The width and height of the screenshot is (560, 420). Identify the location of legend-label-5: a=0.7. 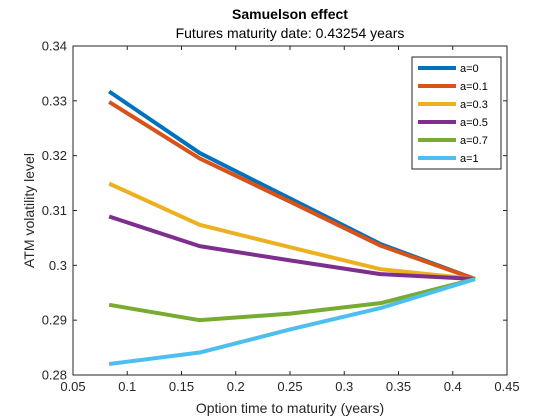
(474, 141).